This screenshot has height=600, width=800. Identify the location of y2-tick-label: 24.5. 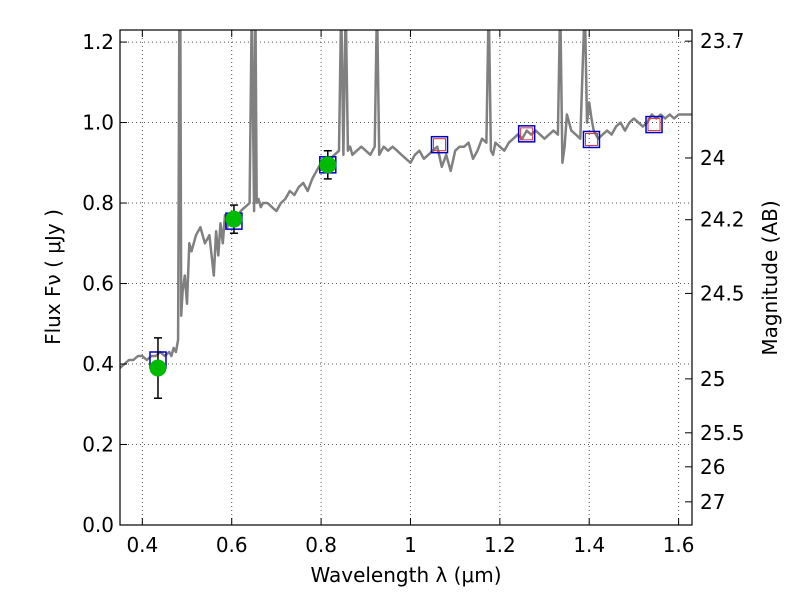
(722, 293).